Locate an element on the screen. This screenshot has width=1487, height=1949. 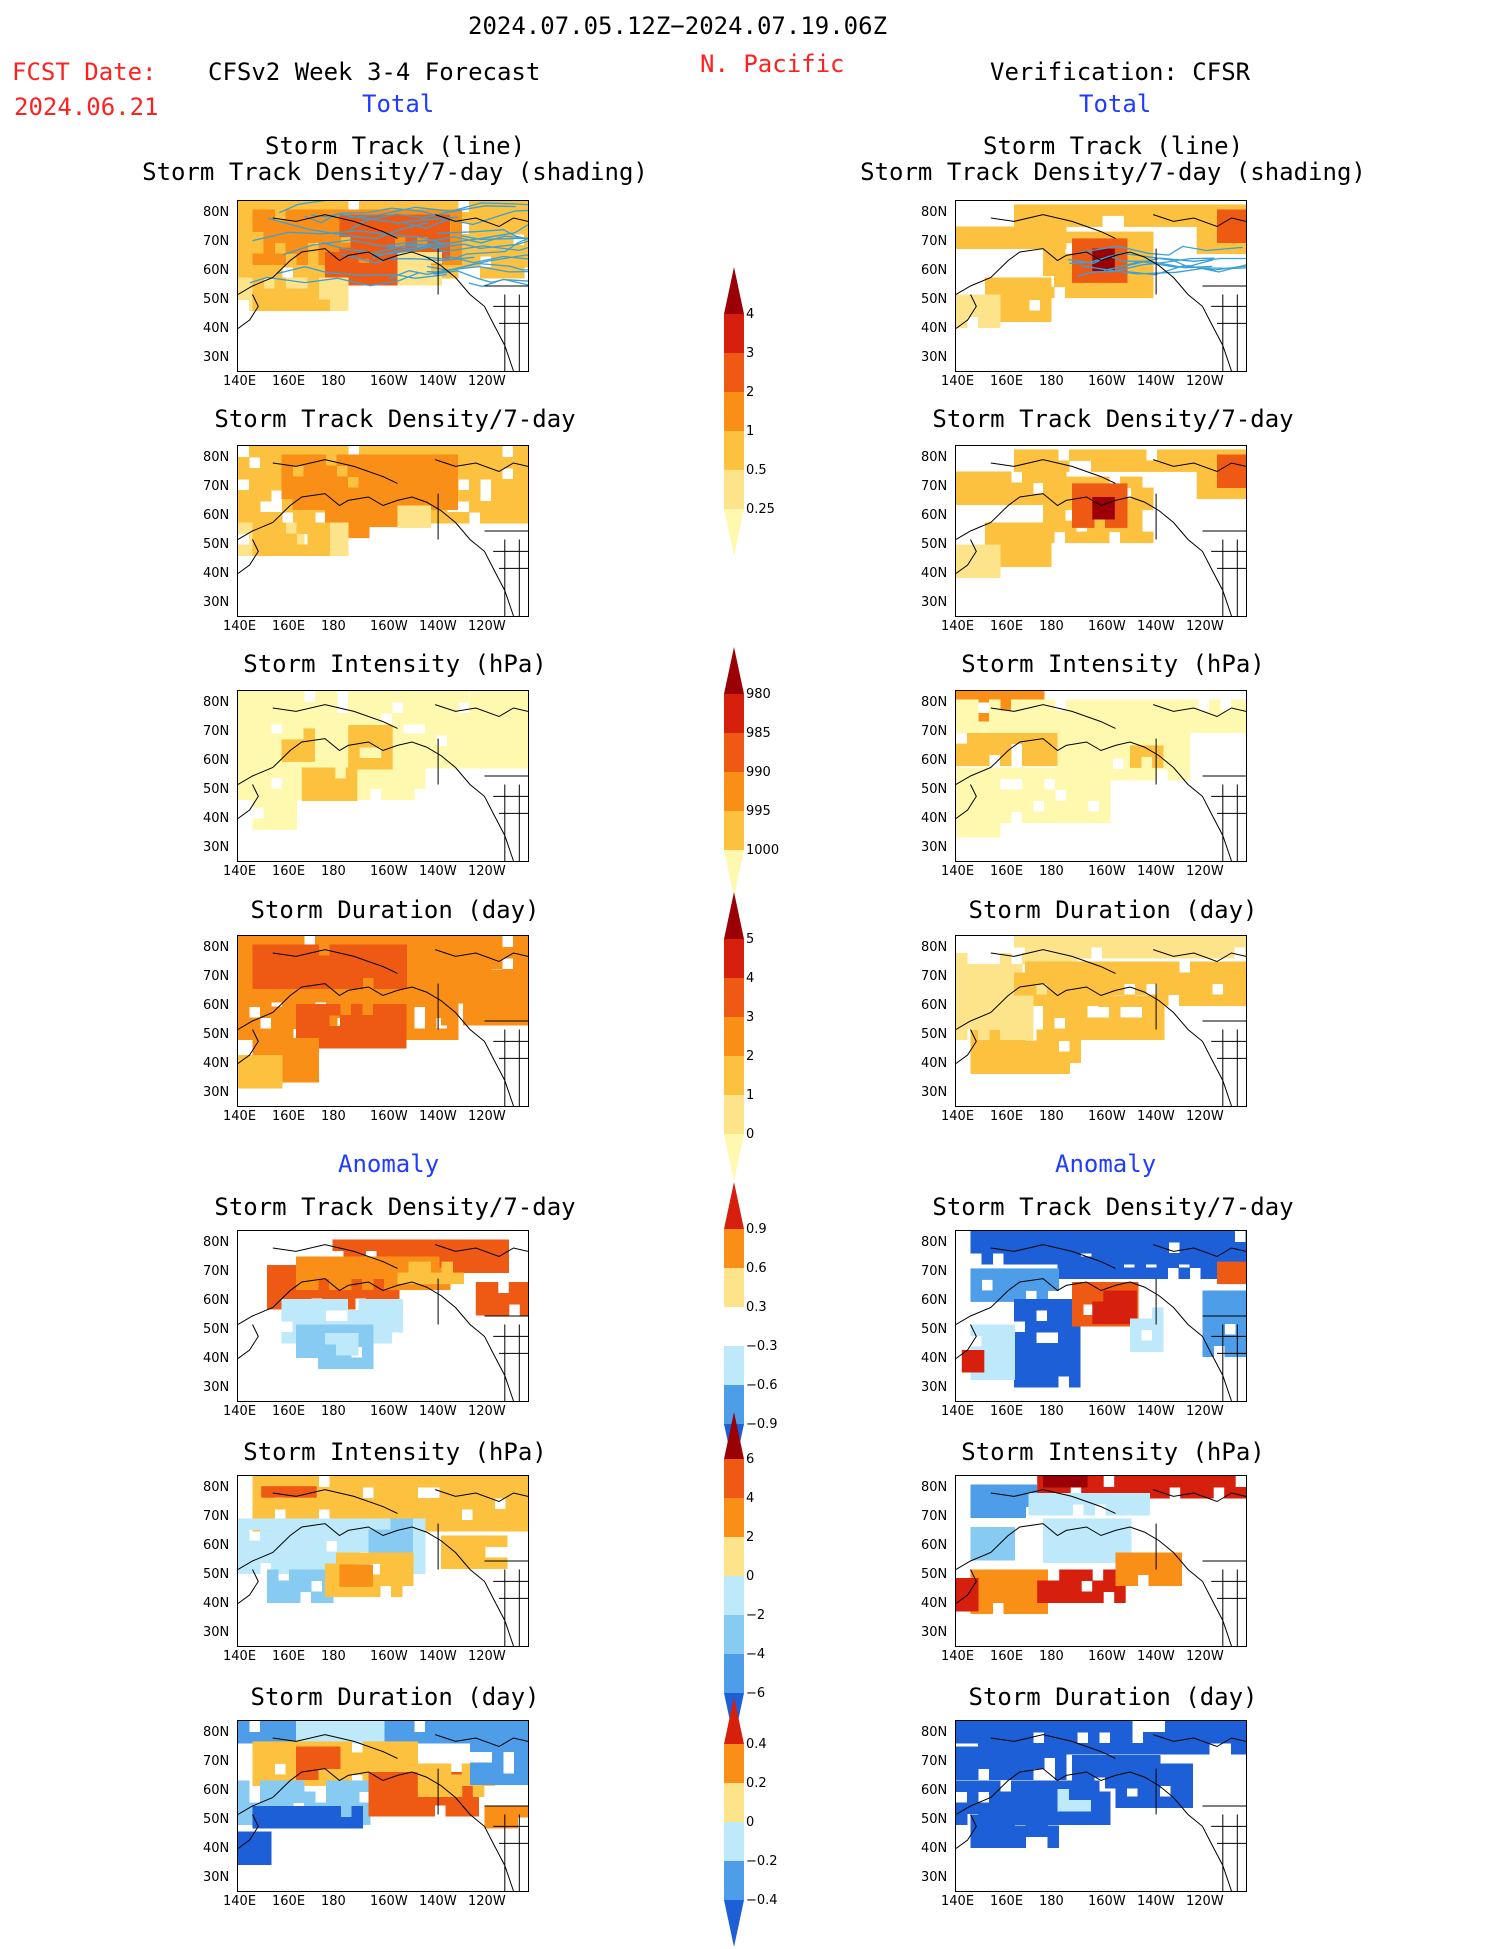
y-tick-label: 40N is located at coordinates (216, 1358).